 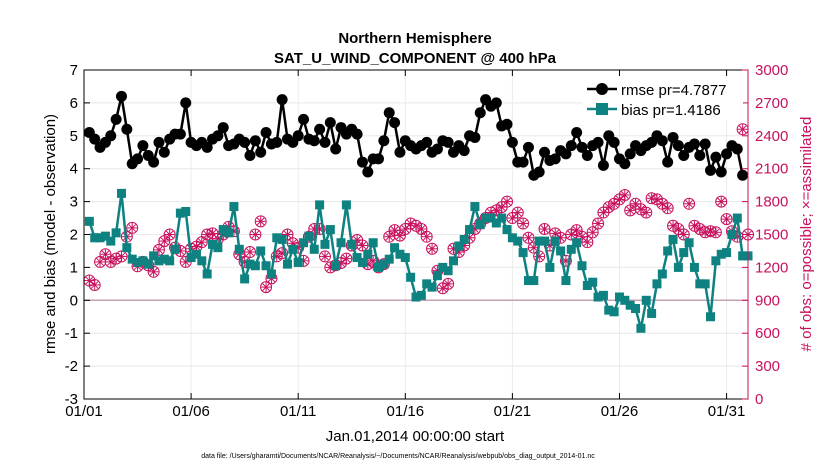 What do you see at coordinates (602, 109) in the screenshot?
I see `legend-bias-marker` at bounding box center [602, 109].